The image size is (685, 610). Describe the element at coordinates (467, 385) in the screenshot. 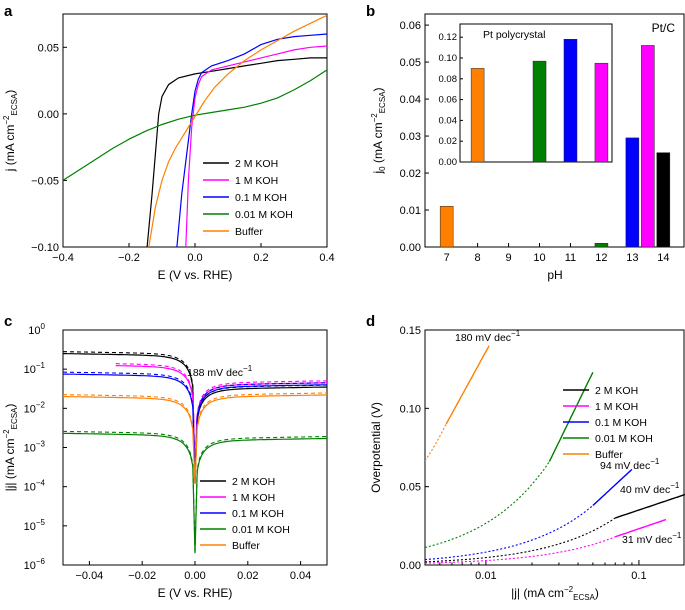

I see `panel-d-series-buffer` at that location.